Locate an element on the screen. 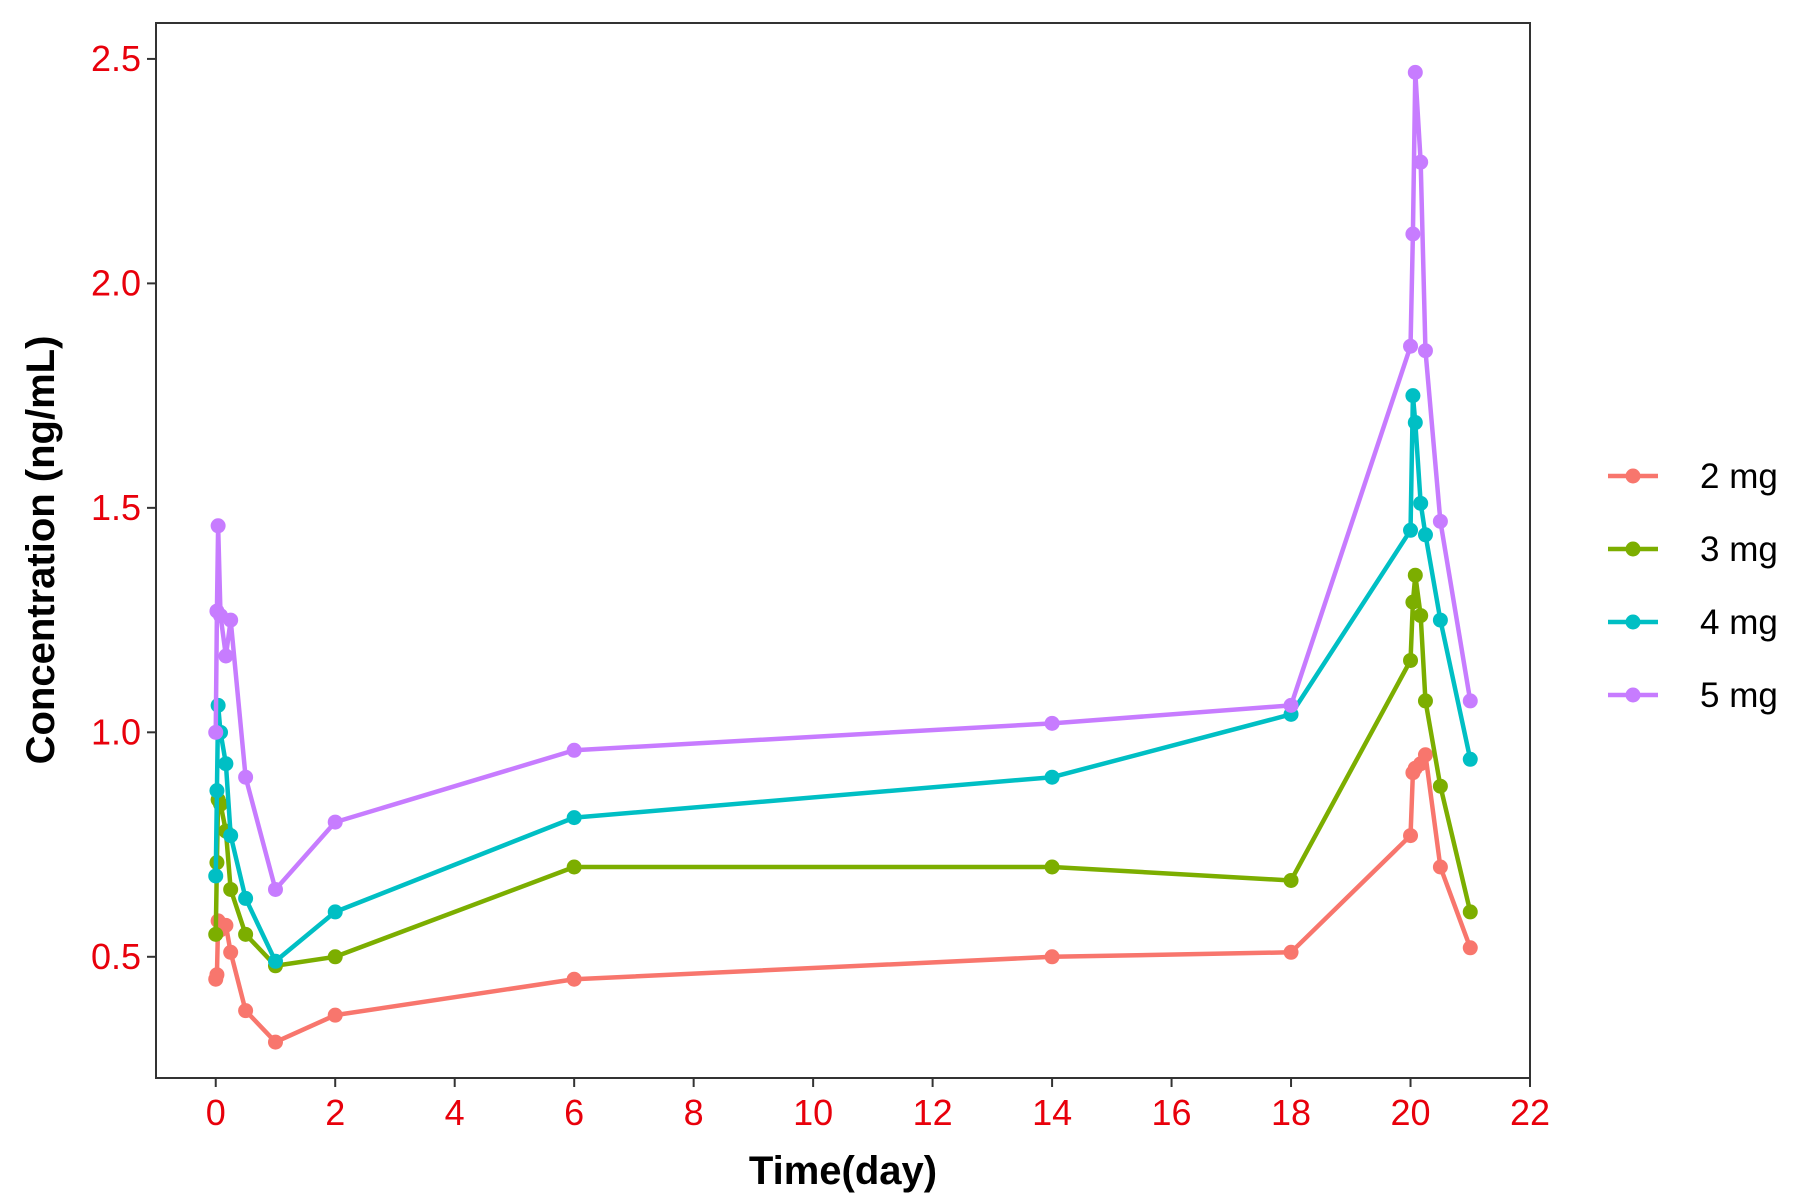 The height and width of the screenshot is (1200, 1800). legend-label: 3 mg is located at coordinates (1739, 549).